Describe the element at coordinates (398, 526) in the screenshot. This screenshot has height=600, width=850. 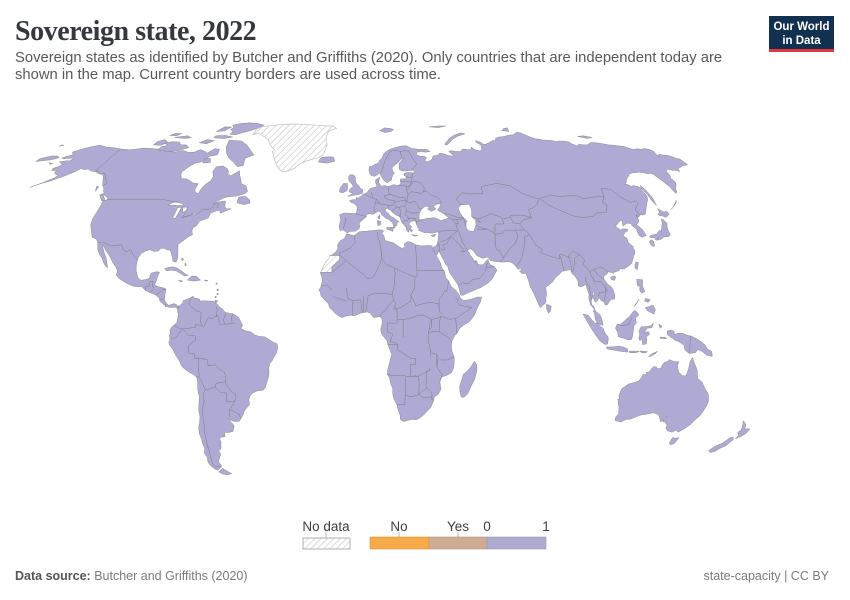
I see `svg-text: No` at that location.